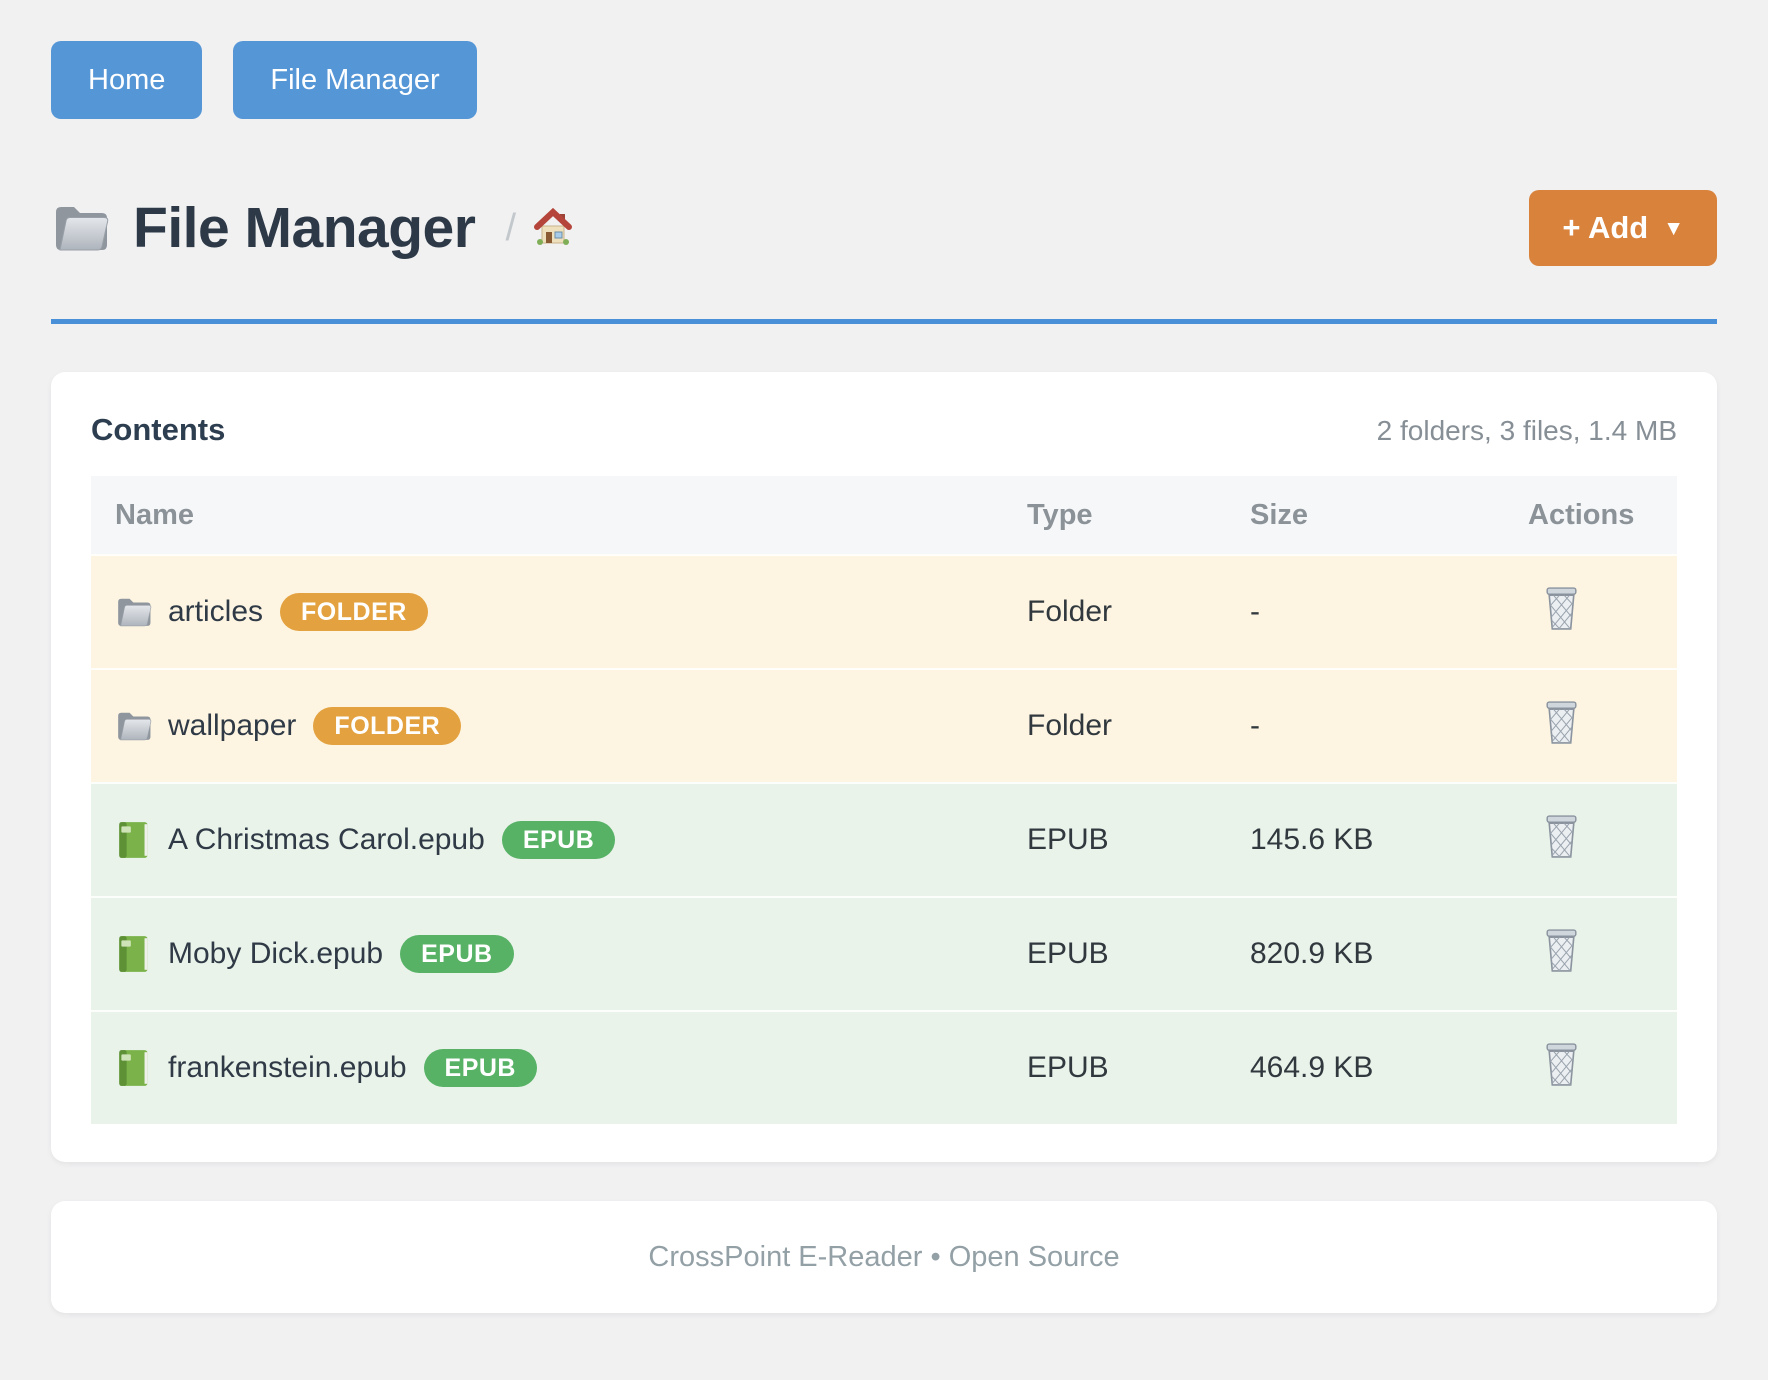  I want to click on table-row: frankenstein.epub EPUB EPUB 464.9 KB, so click(884, 1067).